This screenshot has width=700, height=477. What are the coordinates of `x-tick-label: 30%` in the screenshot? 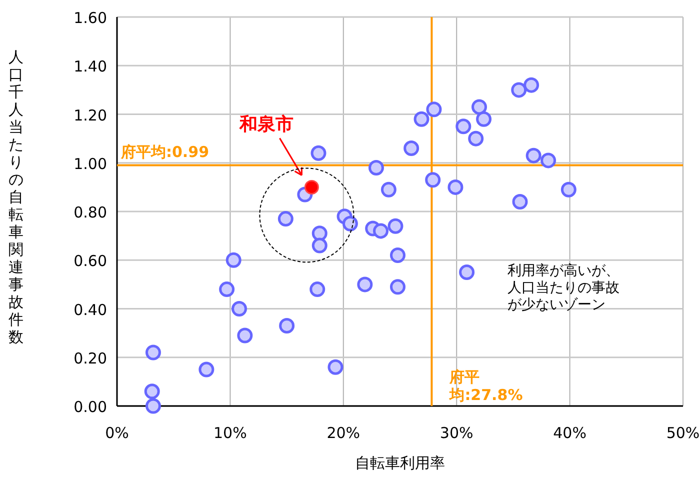 It's located at (457, 433).